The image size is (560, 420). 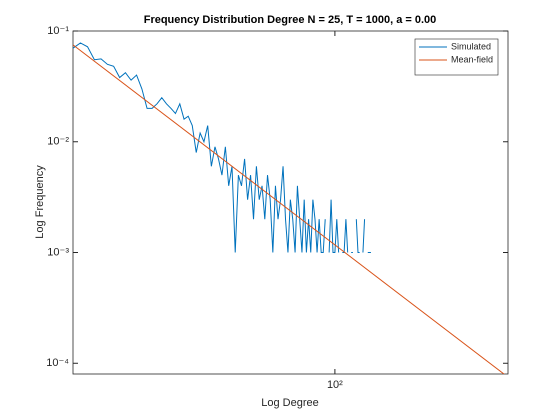 What do you see at coordinates (471, 46) in the screenshot?
I see `legend-label: Simulated` at bounding box center [471, 46].